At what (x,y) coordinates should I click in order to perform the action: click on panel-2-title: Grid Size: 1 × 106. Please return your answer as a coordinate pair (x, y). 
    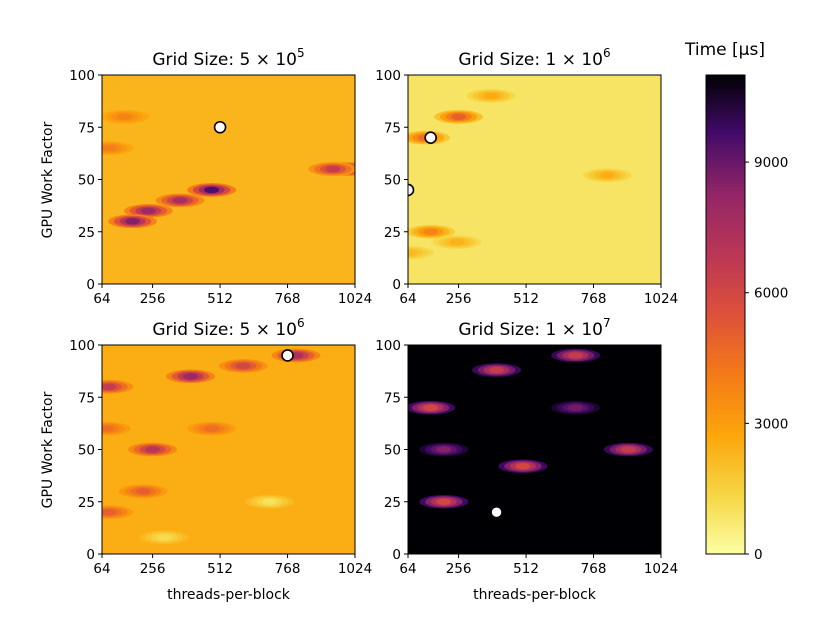
    Looking at the image, I should click on (534, 58).